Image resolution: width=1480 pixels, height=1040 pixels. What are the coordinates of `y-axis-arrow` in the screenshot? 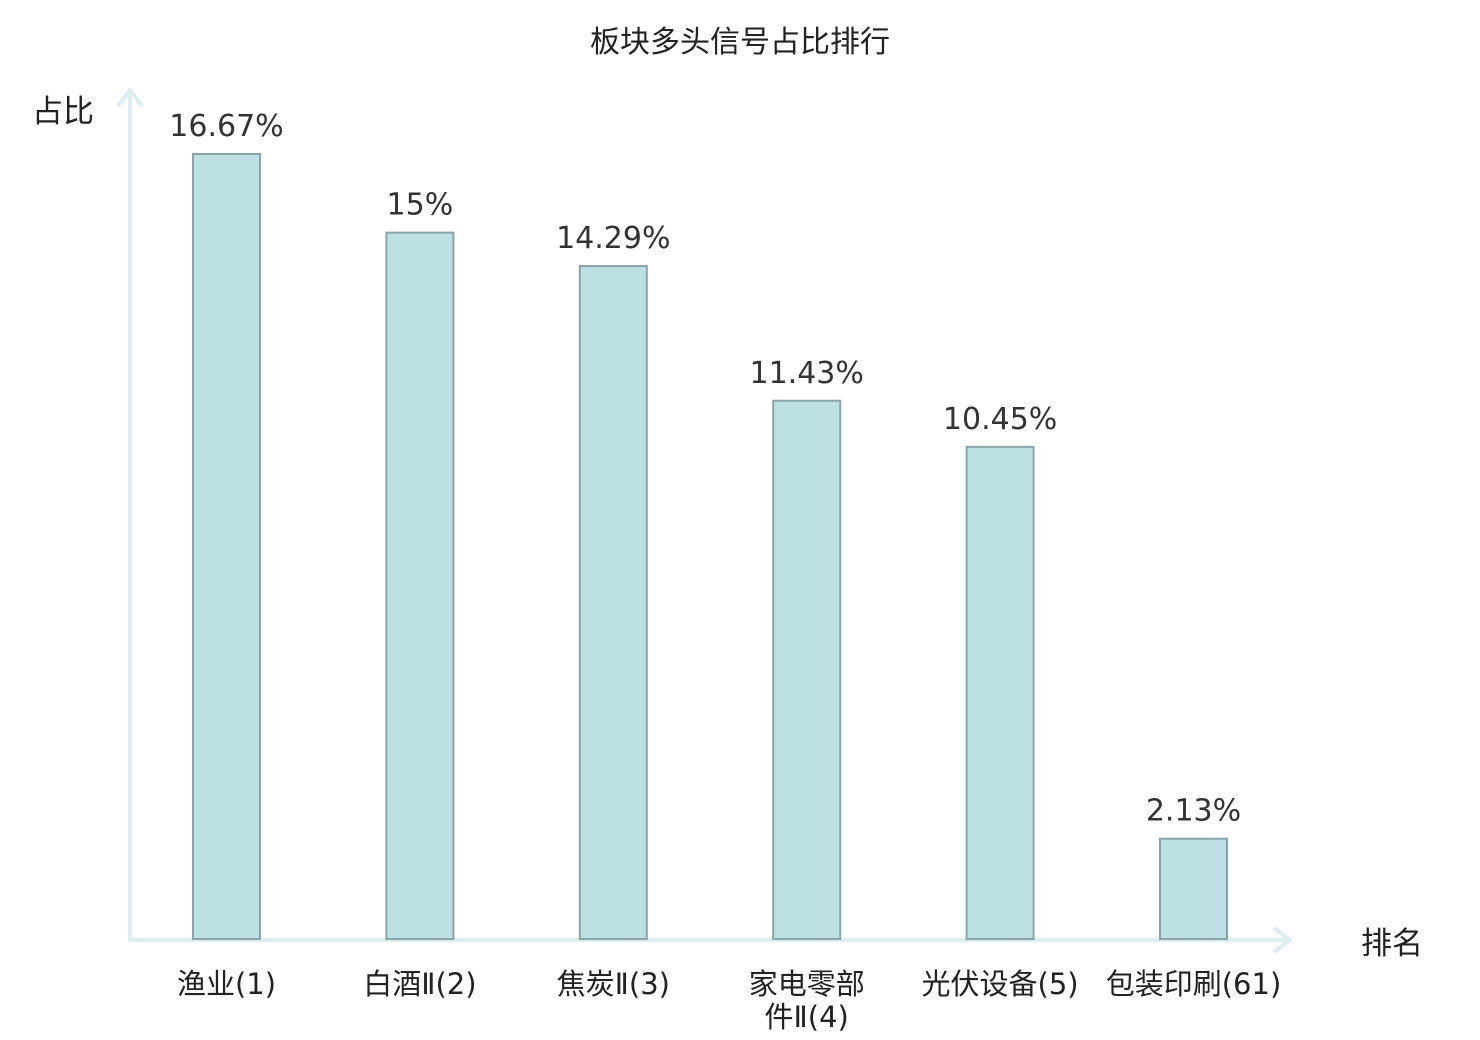 It's located at (130, 98).